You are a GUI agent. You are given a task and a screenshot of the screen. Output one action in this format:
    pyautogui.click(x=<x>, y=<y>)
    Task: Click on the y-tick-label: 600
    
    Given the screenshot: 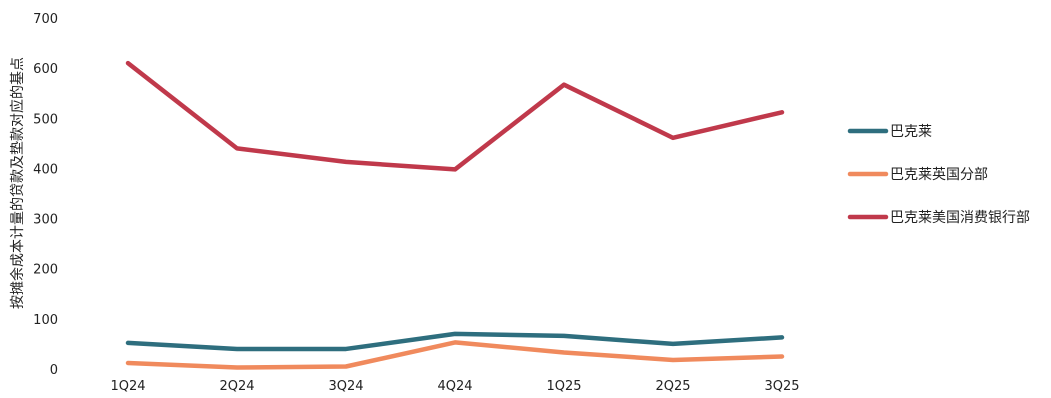 What is the action you would take?
    pyautogui.click(x=45, y=69)
    